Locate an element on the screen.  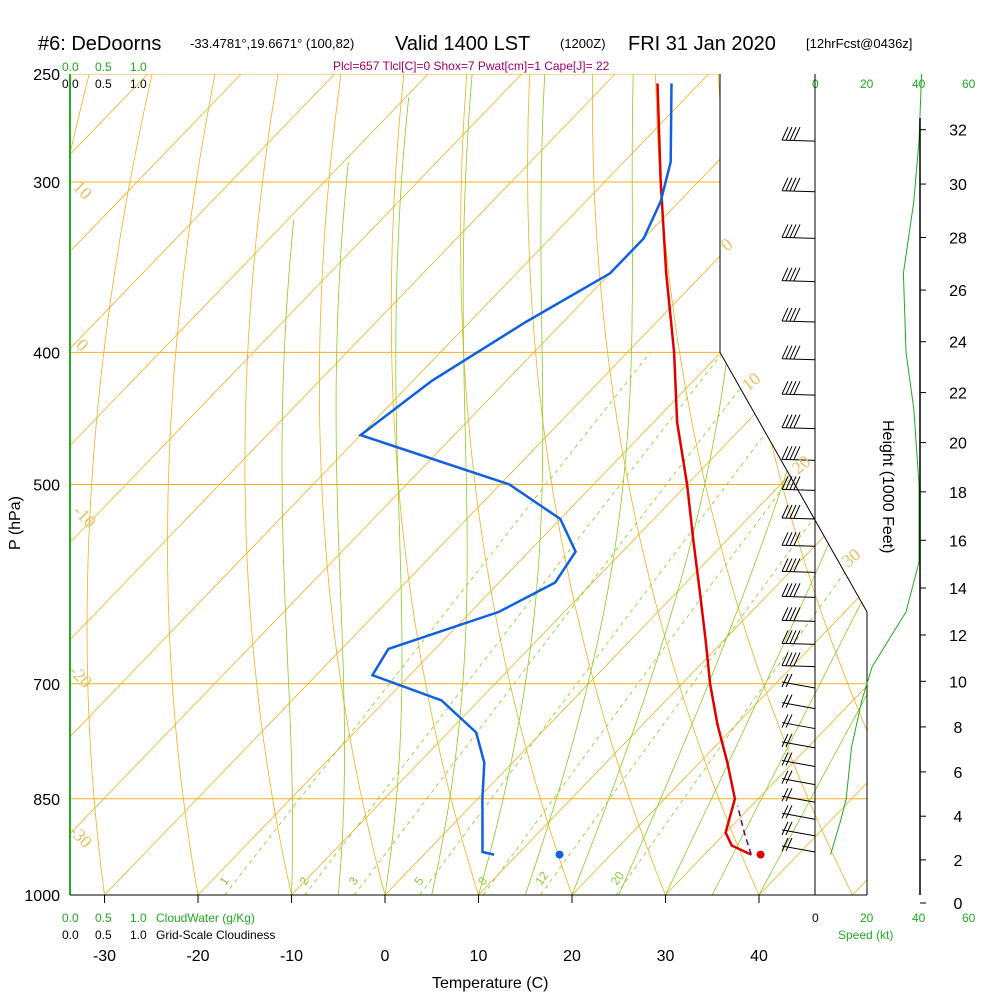
isotherm is located at coordinates (859, 484).